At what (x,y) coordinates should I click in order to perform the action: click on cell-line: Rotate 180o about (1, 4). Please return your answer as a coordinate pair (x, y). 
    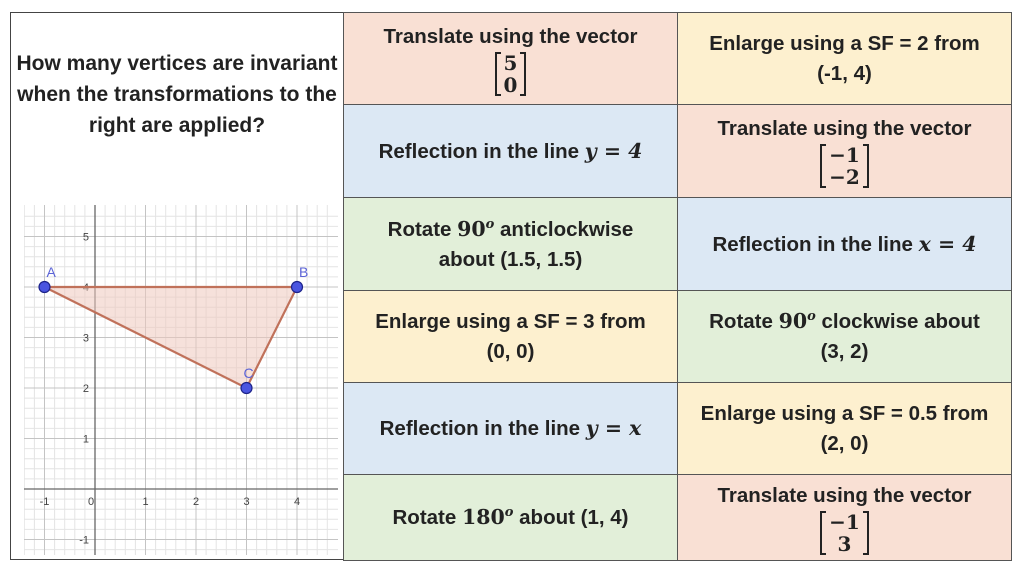
    Looking at the image, I should click on (511, 517).